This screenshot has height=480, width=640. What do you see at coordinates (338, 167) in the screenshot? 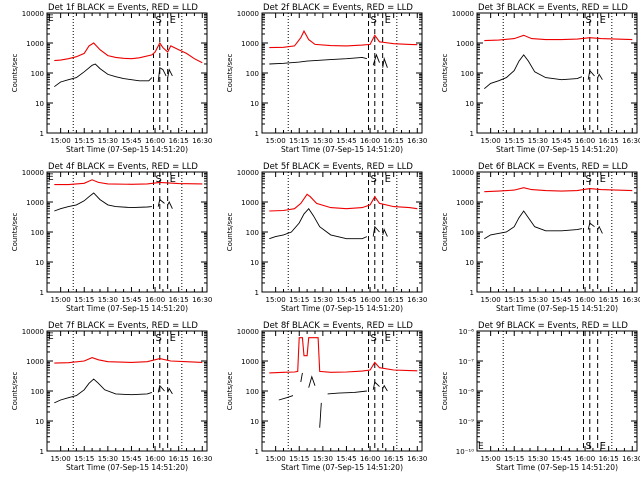
I see `panel-title: Det 5f BLACK = Events, RED = LLD` at bounding box center [338, 167].